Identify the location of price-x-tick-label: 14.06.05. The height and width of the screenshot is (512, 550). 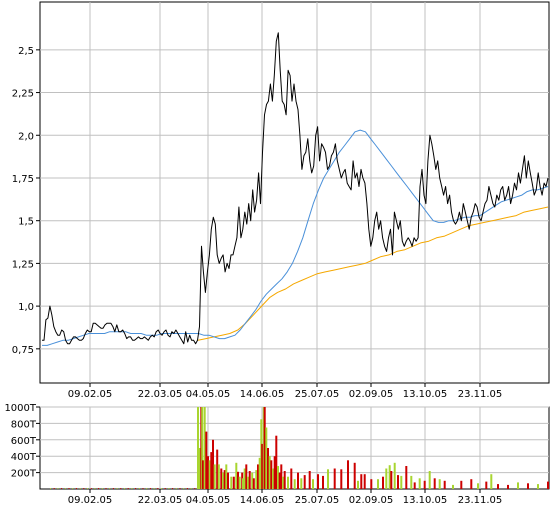
(262, 394).